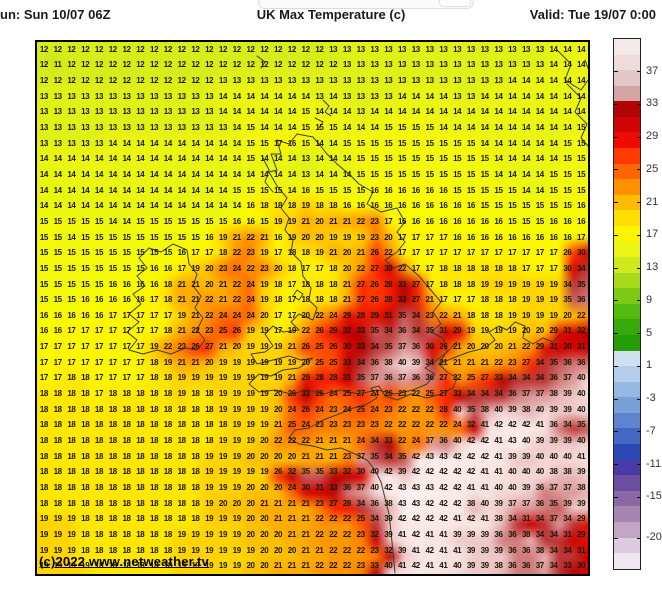 This screenshot has width=662, height=600. Describe the element at coordinates (567, 472) in the screenshot. I see `grid-temperature-value: 38` at that location.